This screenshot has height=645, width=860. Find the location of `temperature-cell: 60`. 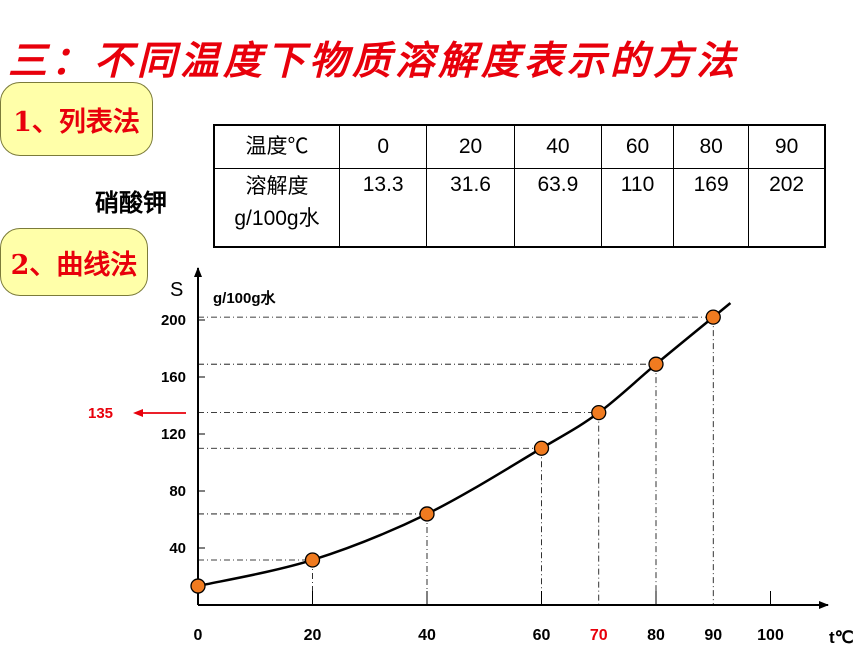

temperature-cell: 60 is located at coordinates (638, 146).